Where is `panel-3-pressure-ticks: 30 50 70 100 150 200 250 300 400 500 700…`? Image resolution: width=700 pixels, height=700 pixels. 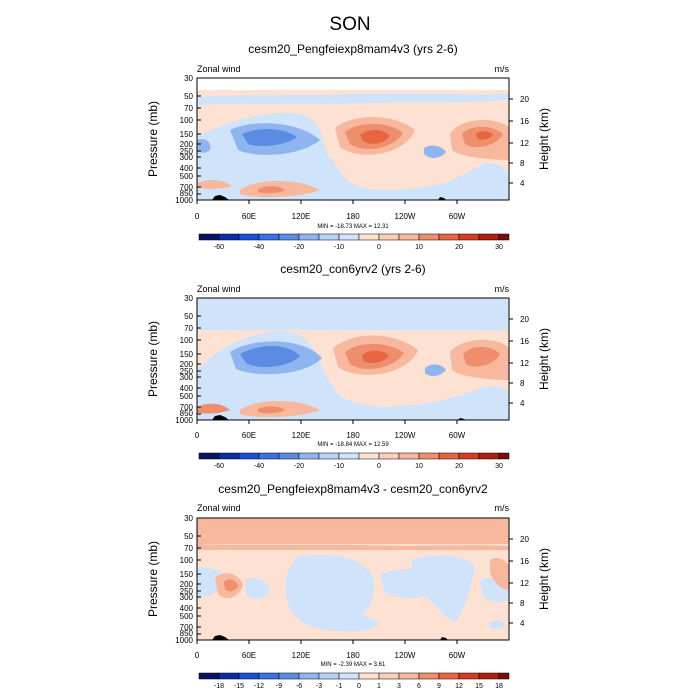 panel-3-pressure-ticks: 30 50 70 100 150 200 250 300 400 500 700… is located at coordinates (188, 579).